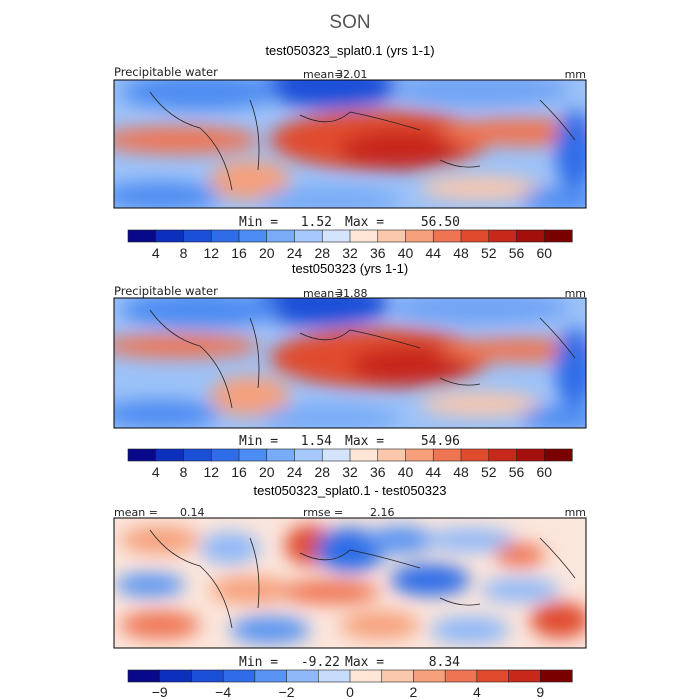 This screenshot has width=700, height=700. What do you see at coordinates (364, 662) in the screenshot?
I see `panel3-max-label: Max =` at bounding box center [364, 662].